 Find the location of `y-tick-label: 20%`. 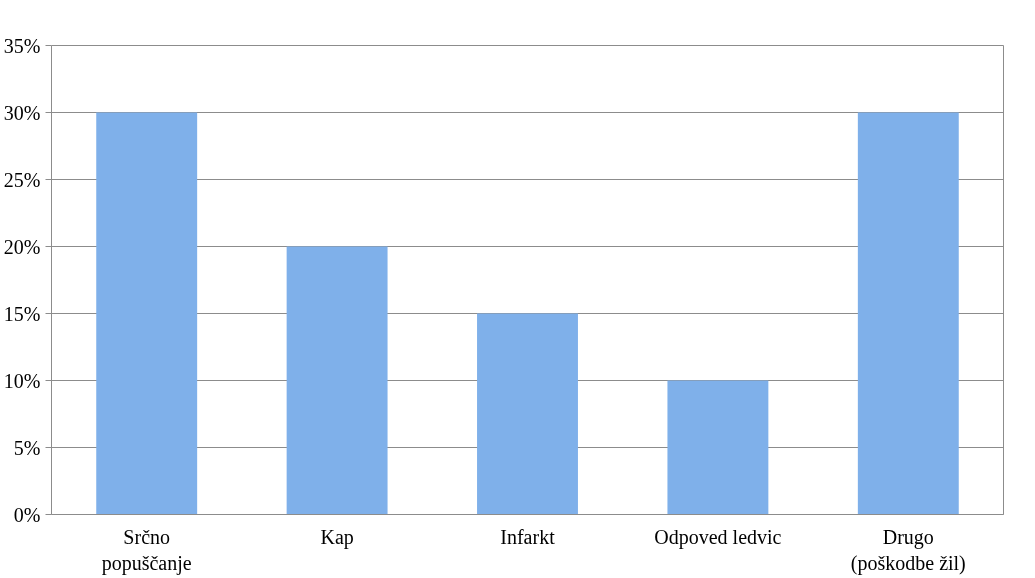

y-tick-label: 20% is located at coordinates (22, 246).